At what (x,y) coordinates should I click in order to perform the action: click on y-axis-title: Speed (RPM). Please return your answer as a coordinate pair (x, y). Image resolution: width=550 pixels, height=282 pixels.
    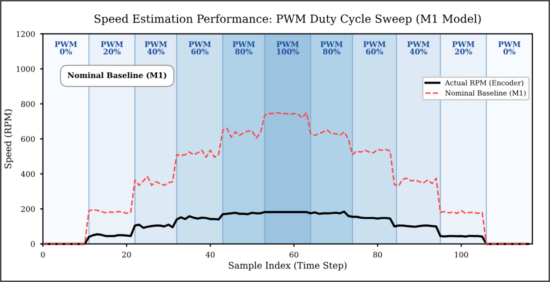
    Looking at the image, I should click on (9, 138).